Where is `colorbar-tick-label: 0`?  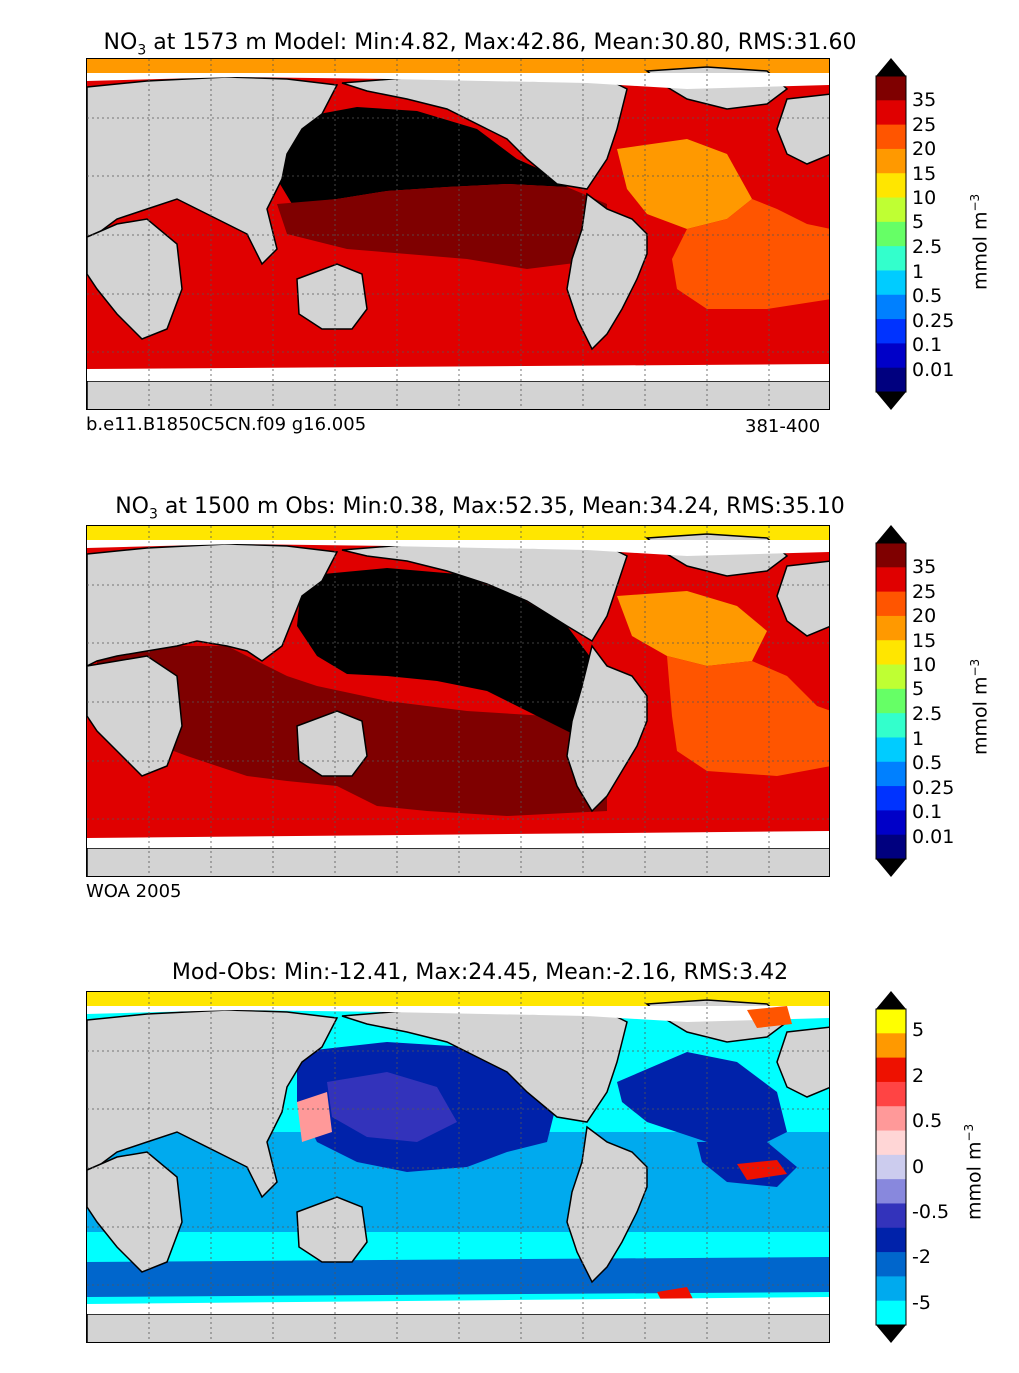 colorbar-tick-label: 0 is located at coordinates (918, 1167).